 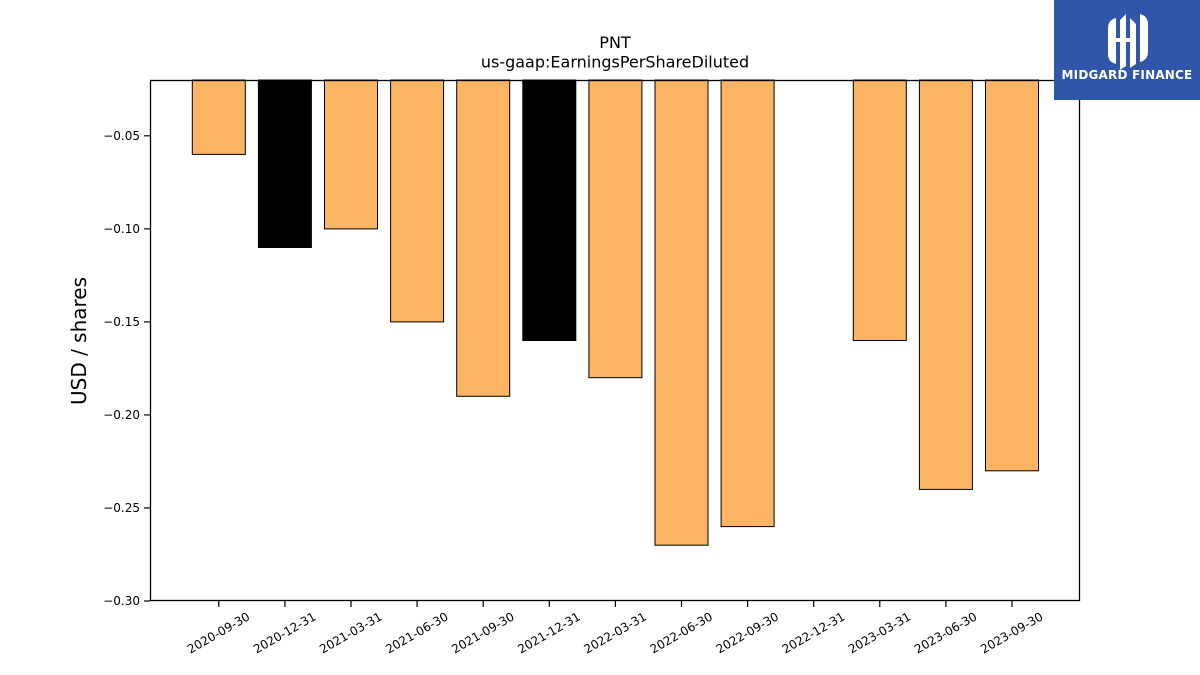 What do you see at coordinates (1128, 42) in the screenshot?
I see `midgard-finance-logo-icon` at bounding box center [1128, 42].